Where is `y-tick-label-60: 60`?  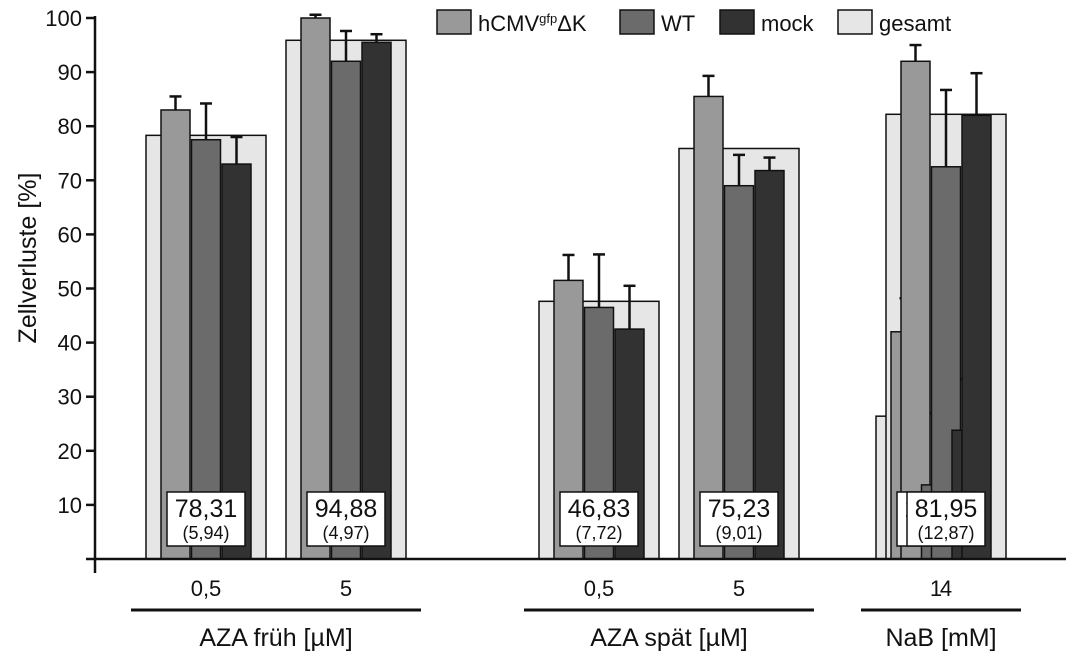 y-tick-label-60: 60 is located at coordinates (70, 234).